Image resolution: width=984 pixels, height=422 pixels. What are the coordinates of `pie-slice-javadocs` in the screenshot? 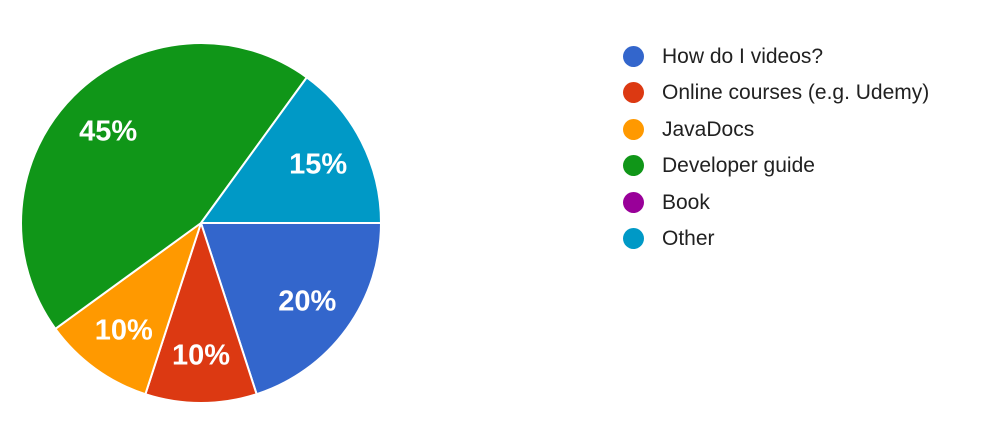 It's located at (128, 309).